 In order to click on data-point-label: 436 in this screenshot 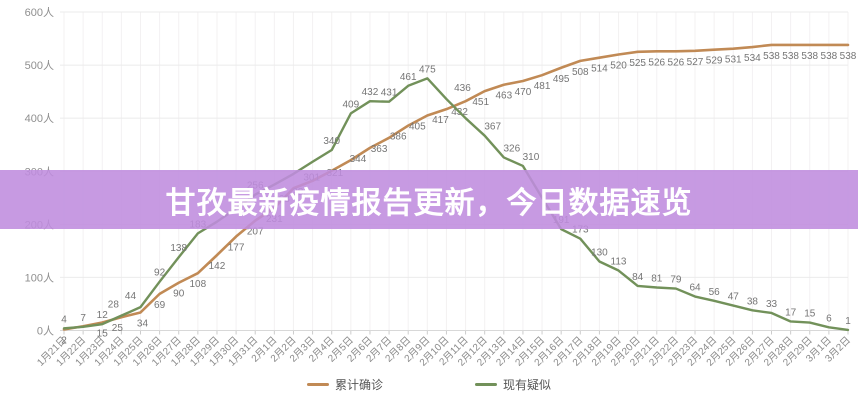, I will do `click(462, 88)`.